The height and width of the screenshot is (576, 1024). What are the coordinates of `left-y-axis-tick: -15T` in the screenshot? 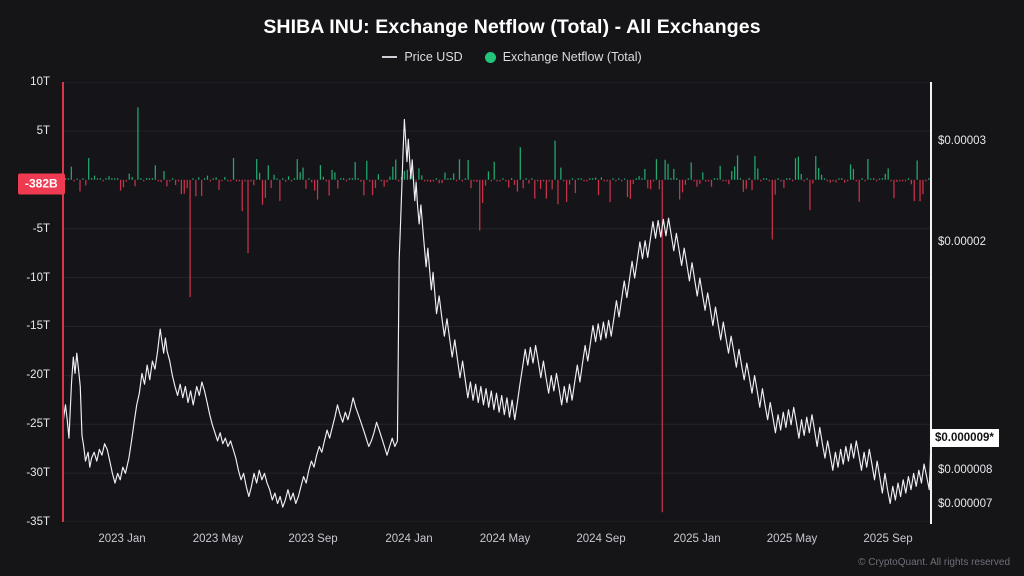 It's located at (38, 326).